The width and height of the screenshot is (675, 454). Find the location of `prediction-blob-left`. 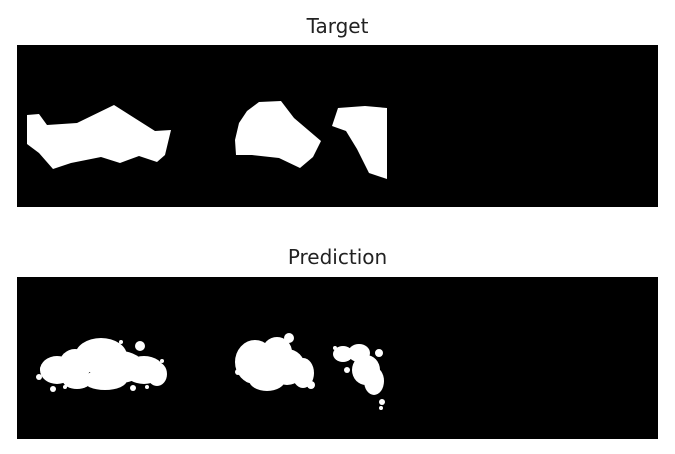

prediction-blob-left is located at coordinates (101, 365).